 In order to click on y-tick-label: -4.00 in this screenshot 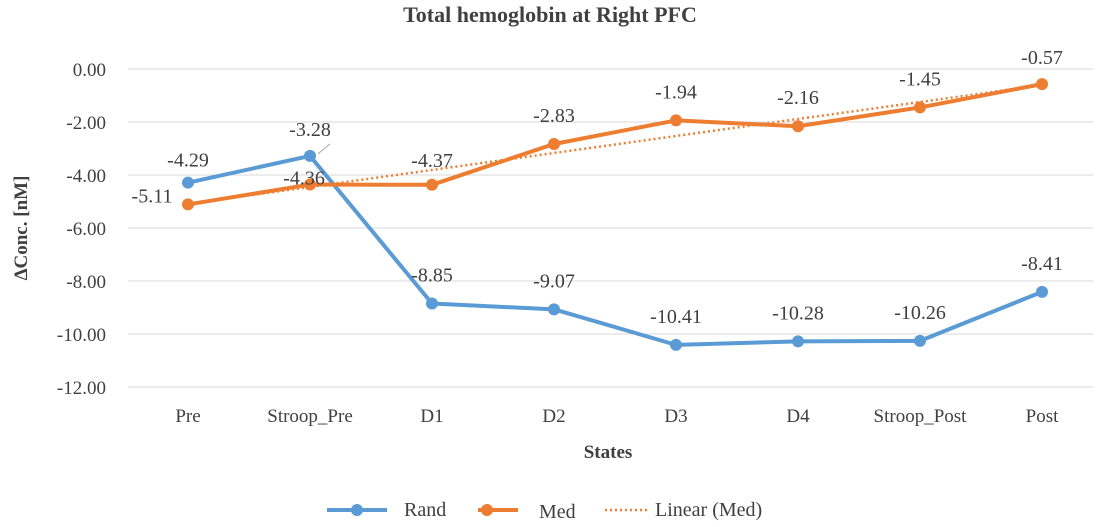, I will do `click(86, 176)`.